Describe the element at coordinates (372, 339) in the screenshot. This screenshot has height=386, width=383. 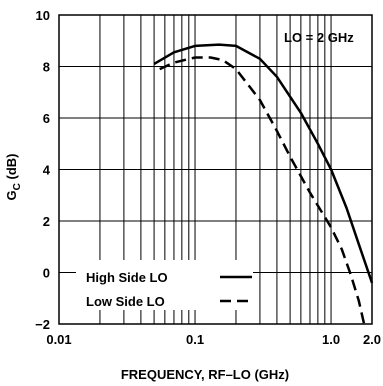
I see `x-tick-label: 2.0` at that location.